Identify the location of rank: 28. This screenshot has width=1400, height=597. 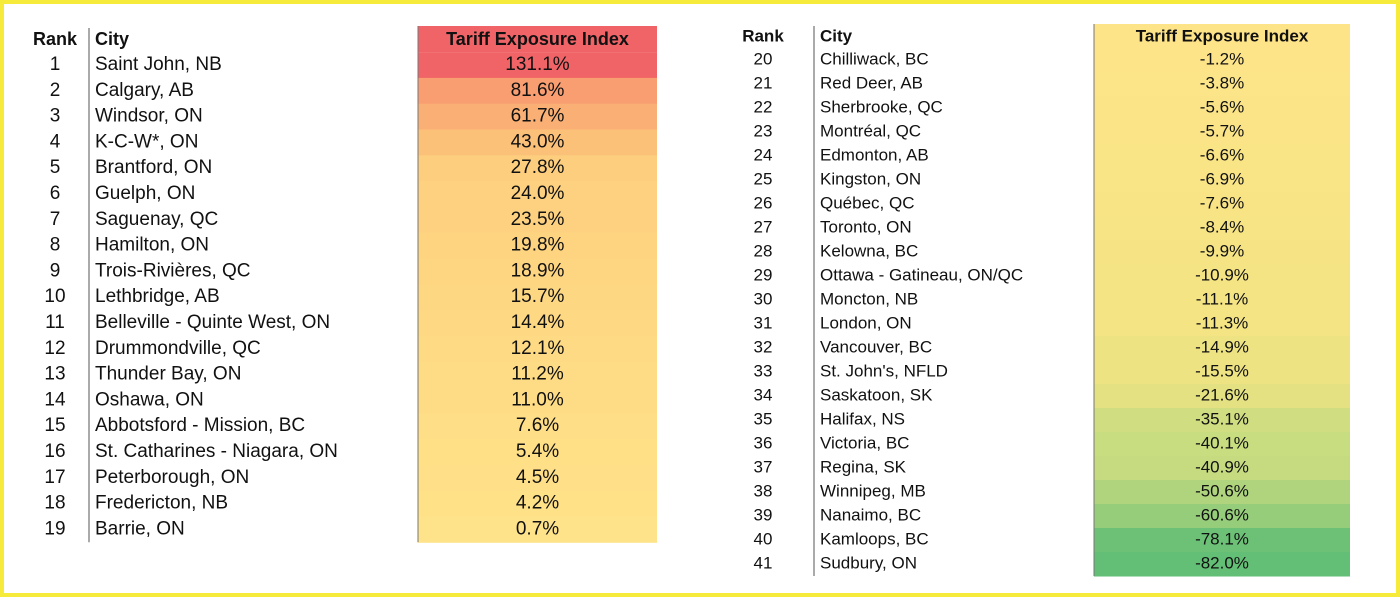
(763, 250).